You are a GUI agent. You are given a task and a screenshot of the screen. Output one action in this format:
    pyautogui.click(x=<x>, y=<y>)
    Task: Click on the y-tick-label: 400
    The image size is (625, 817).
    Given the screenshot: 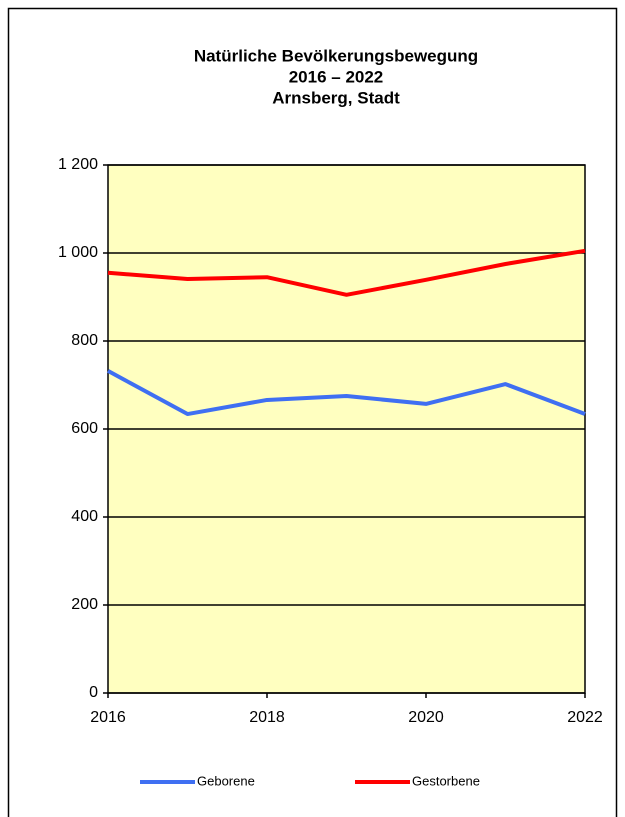 What is the action you would take?
    pyautogui.click(x=84, y=516)
    